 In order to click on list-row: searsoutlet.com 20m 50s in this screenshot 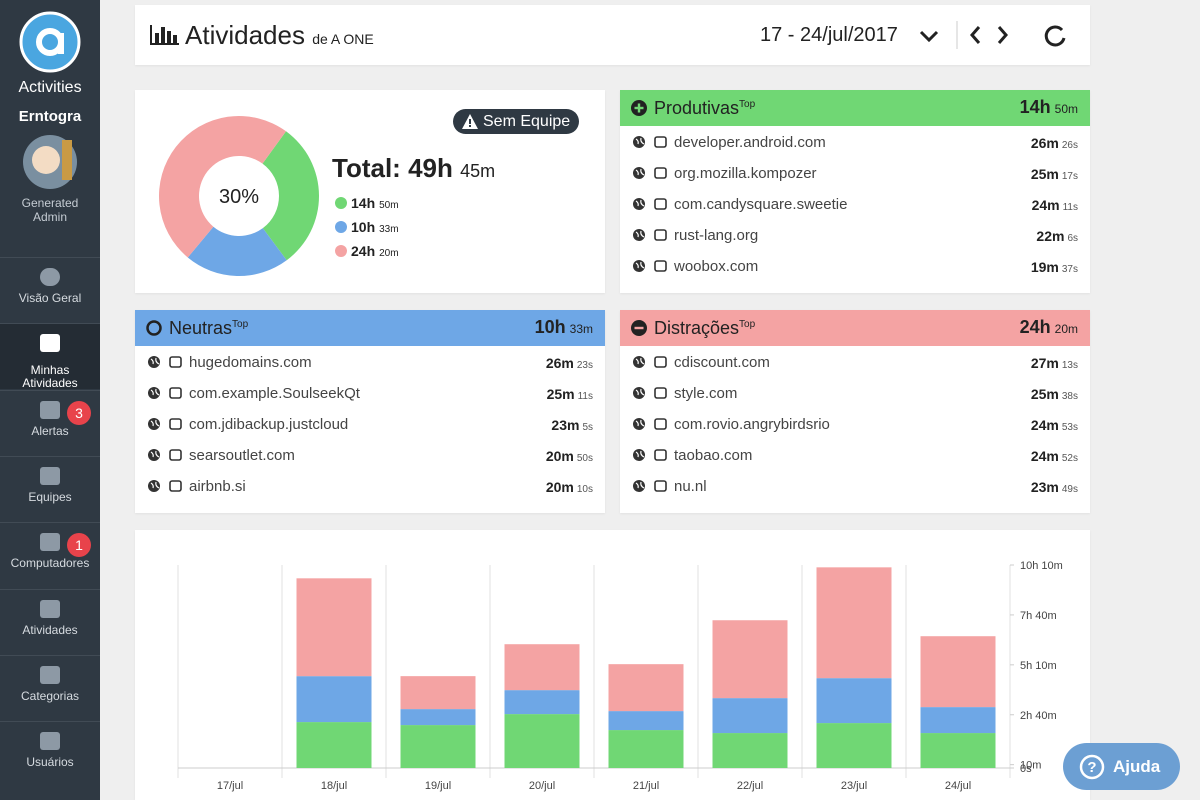, I will do `click(370, 455)`.